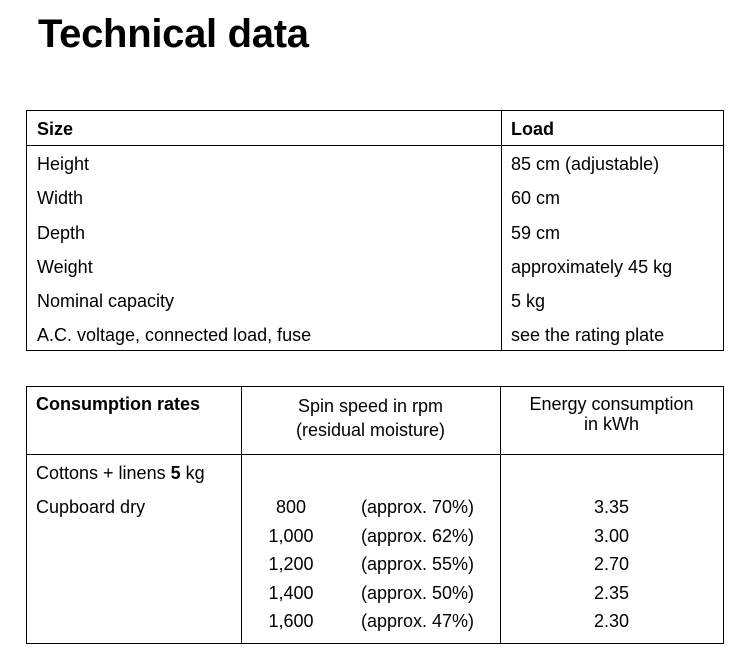 Image resolution: width=752 pixels, height=655 pixels. Describe the element at coordinates (370, 418) in the screenshot. I see `spin-speed-header: Spin speed in rpm (residual moisture)` at that location.